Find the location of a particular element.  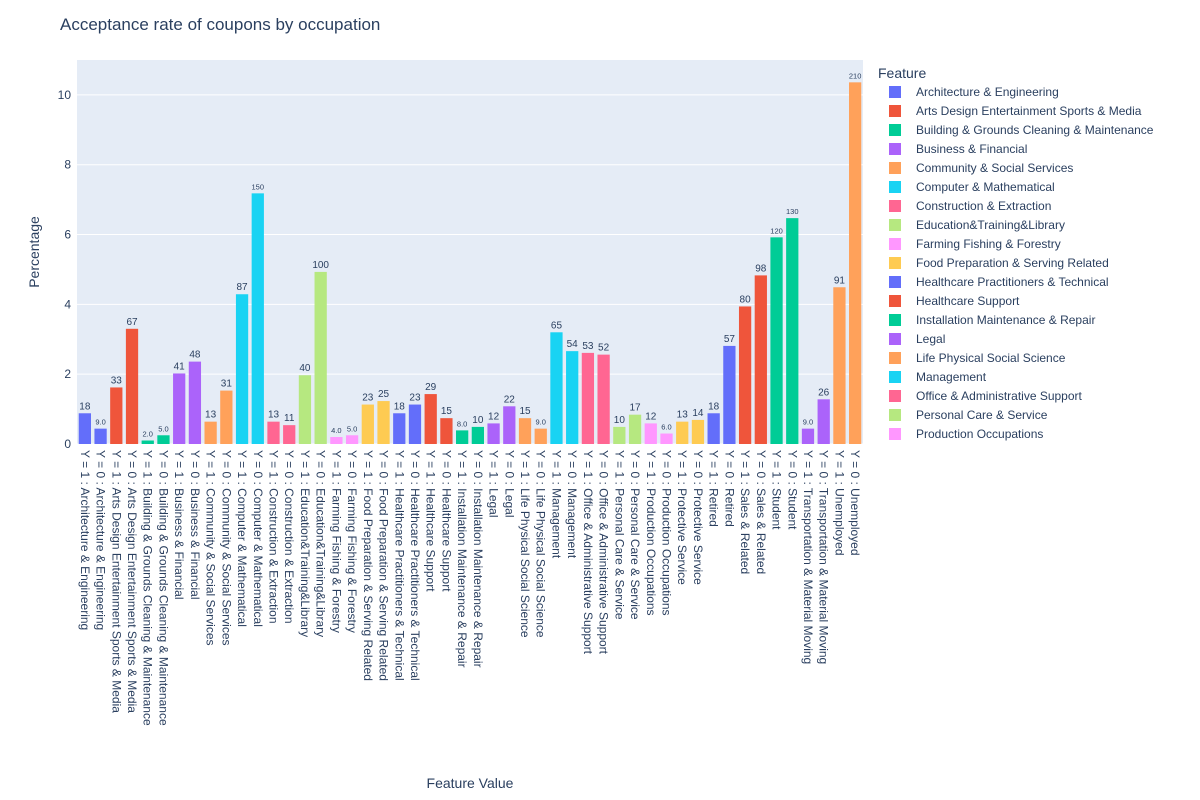

legend-label: Life Physical Social Science is located at coordinates (991, 358).